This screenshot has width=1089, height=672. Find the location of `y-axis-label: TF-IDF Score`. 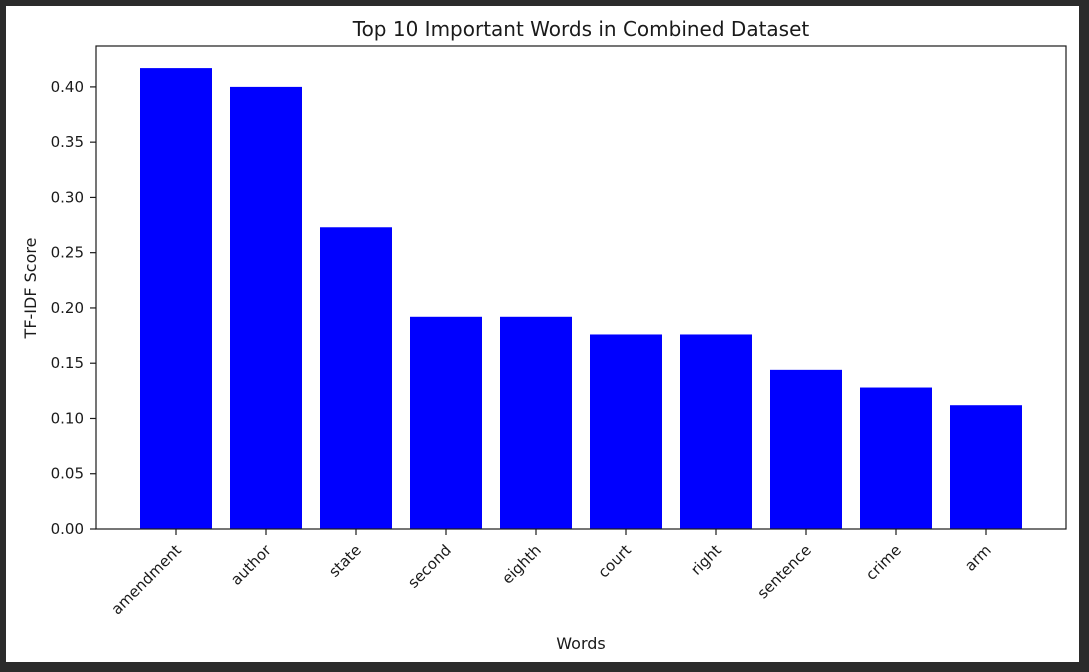

y-axis-label: TF-IDF Score is located at coordinates (30, 289).